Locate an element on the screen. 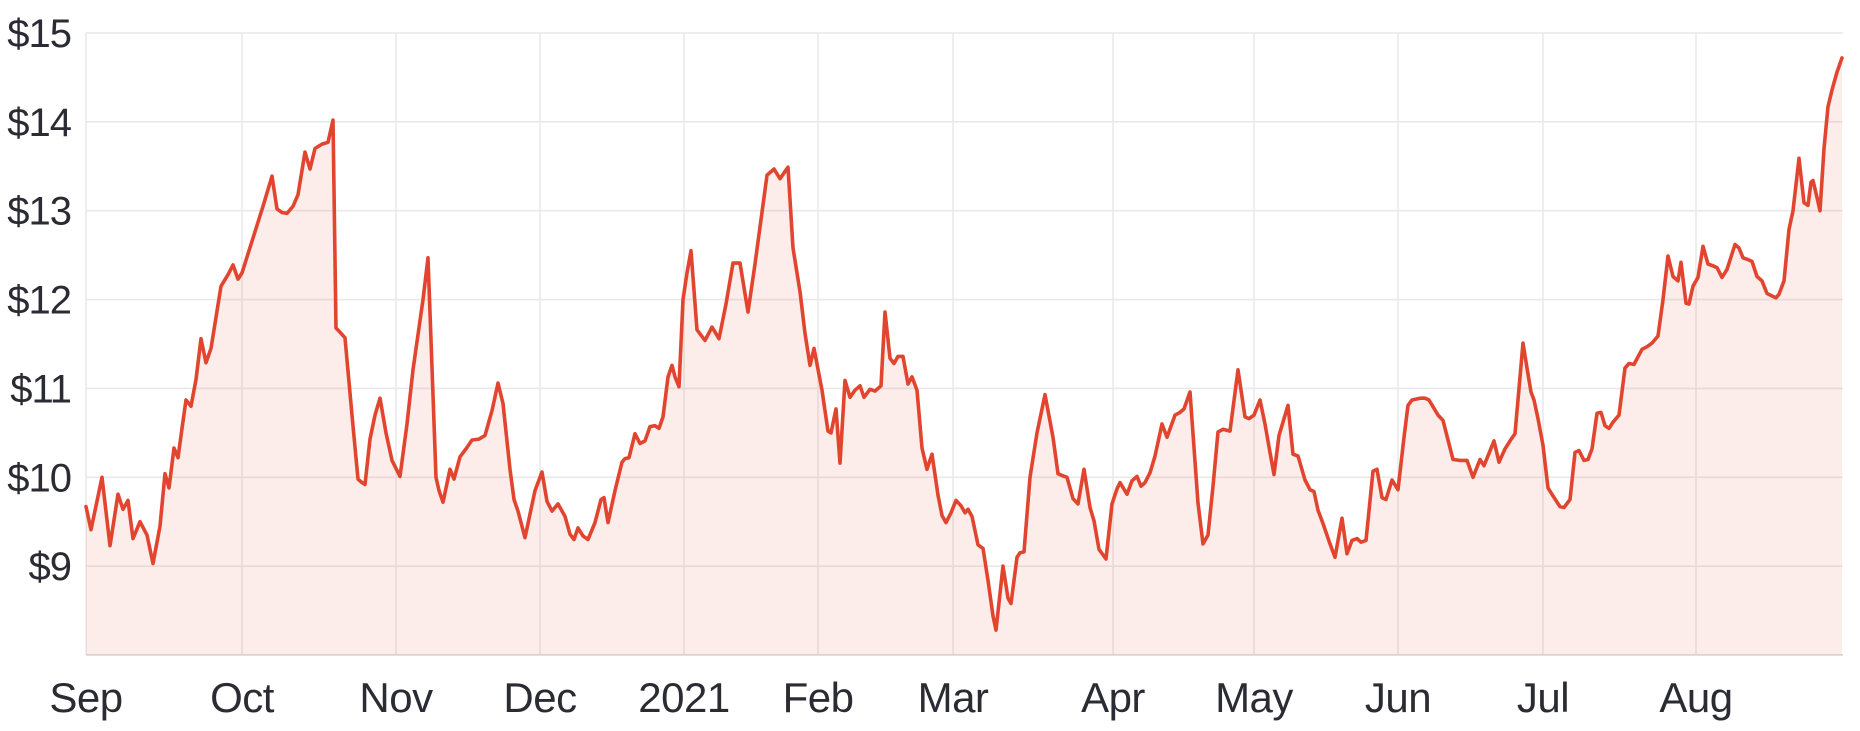 The height and width of the screenshot is (731, 1860). x-axis-label-jul: Jul is located at coordinates (1543, 697).